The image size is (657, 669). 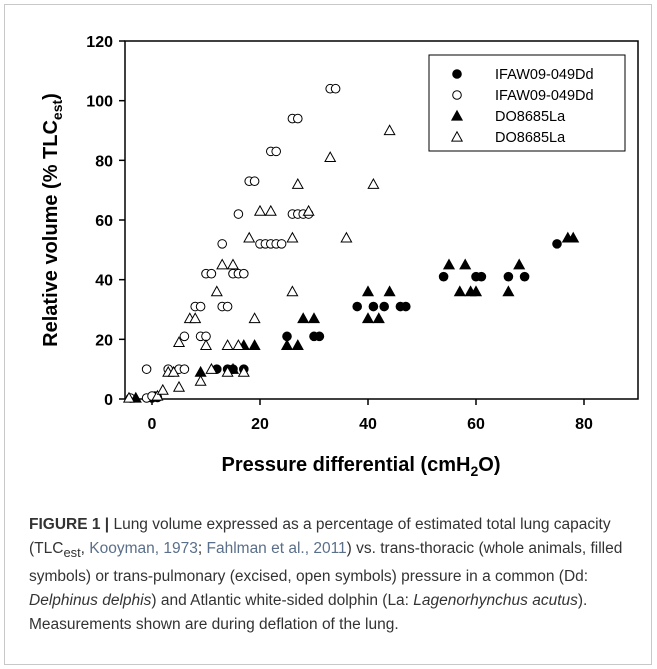 What do you see at coordinates (52, 220) in the screenshot?
I see `y-axis-label: Relative volume (% TLCest)` at bounding box center [52, 220].